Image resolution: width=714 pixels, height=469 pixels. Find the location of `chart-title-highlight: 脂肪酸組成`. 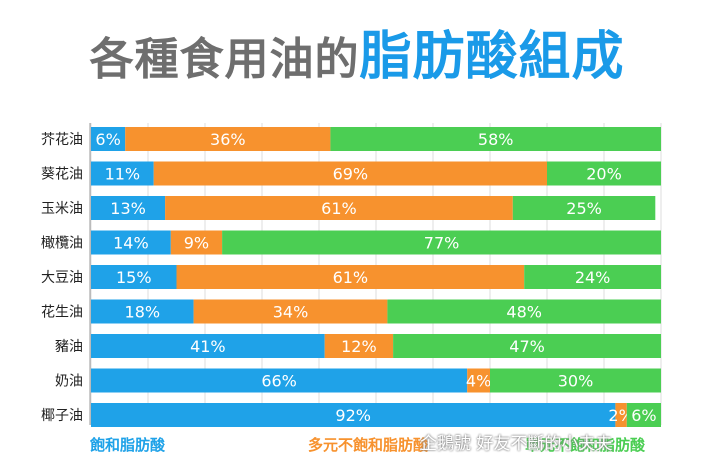

chart-title-highlight: 脂肪酸組成 is located at coordinates (492, 57).